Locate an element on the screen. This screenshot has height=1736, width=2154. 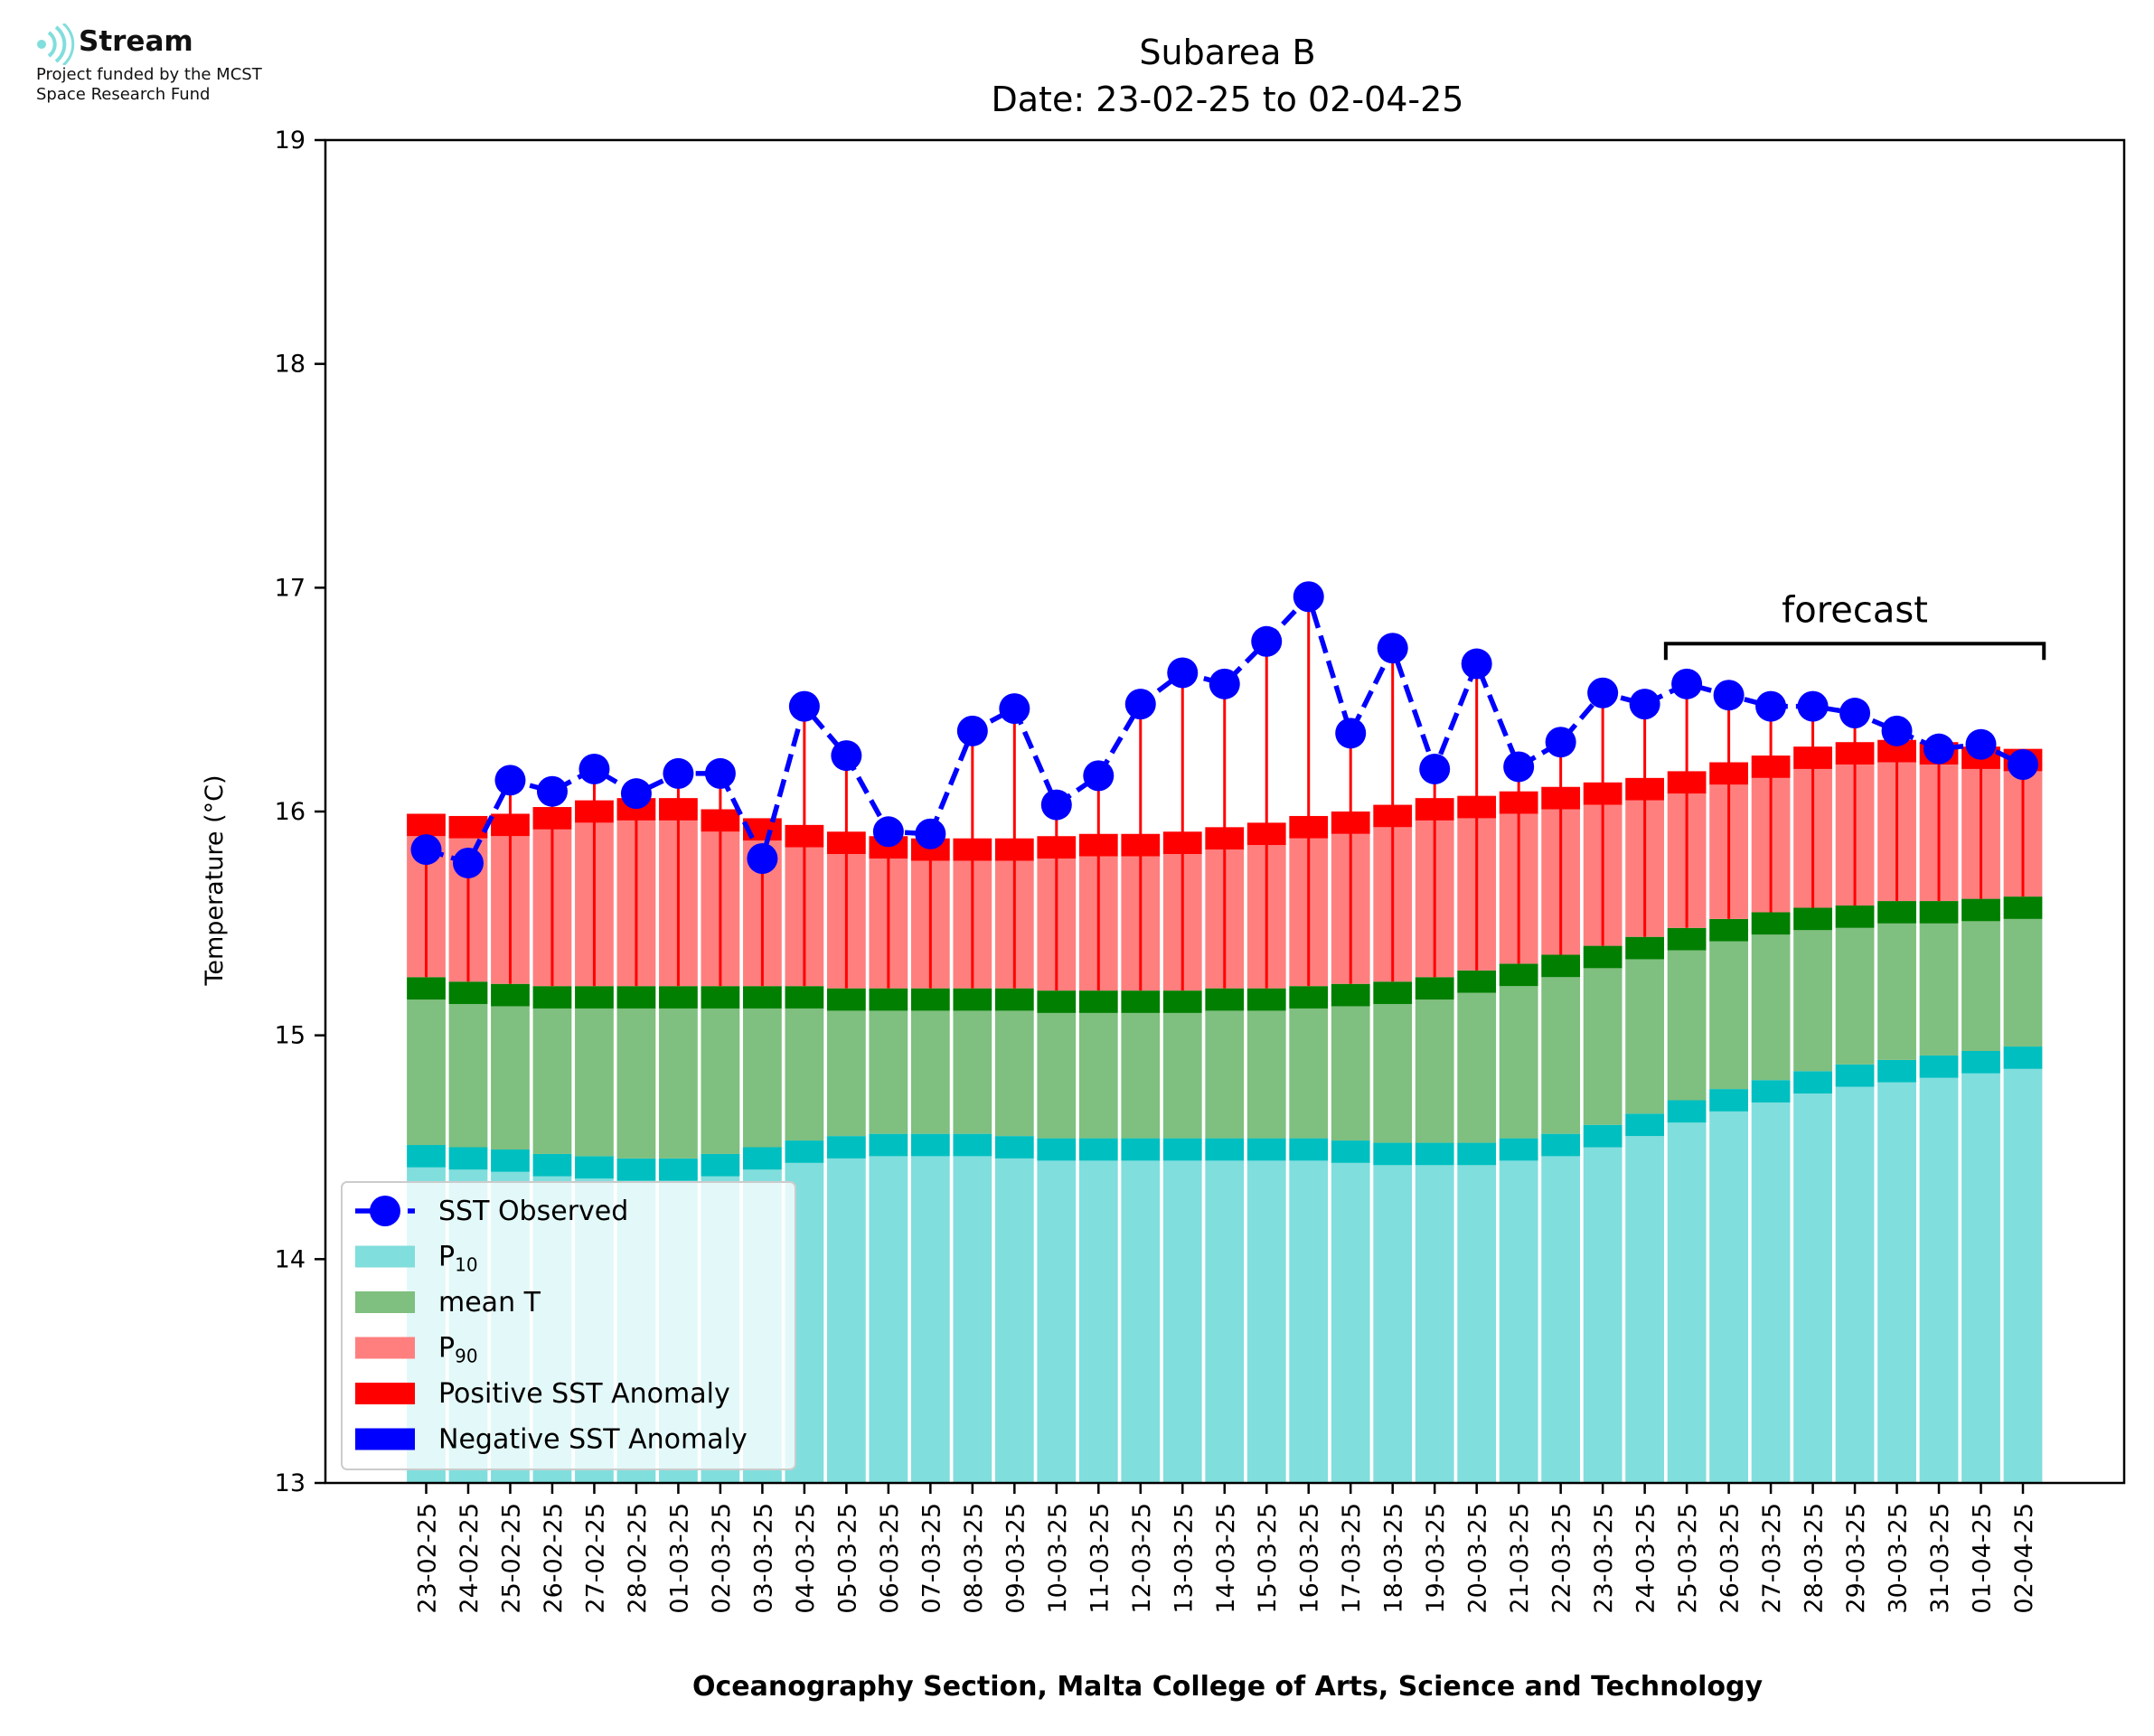
legend-label: SST Observed is located at coordinates (533, 1211).